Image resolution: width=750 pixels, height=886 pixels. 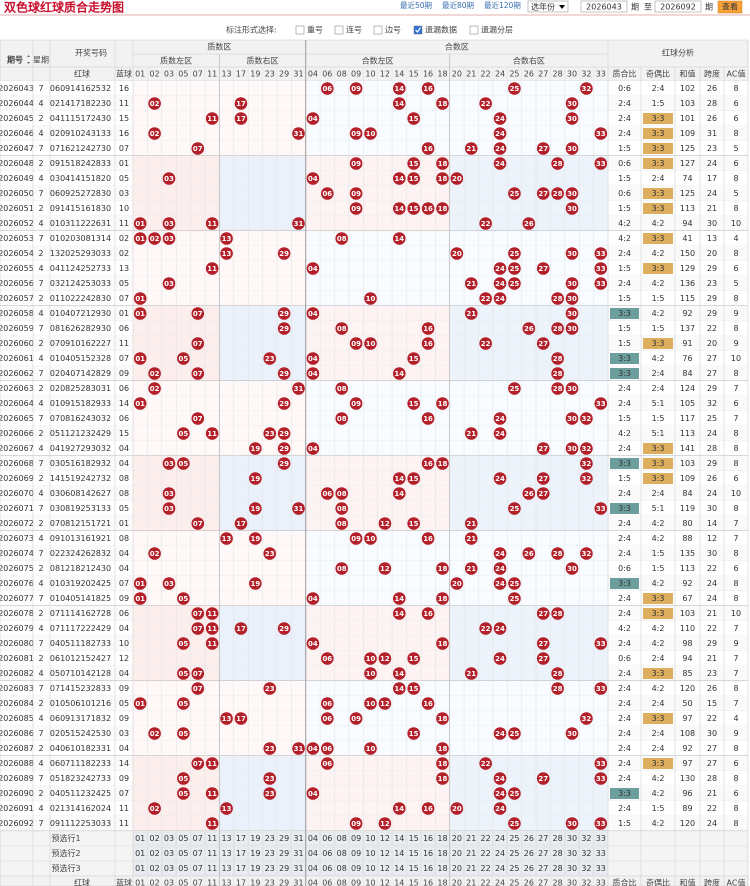 I want to click on red-ball-text: 07, so click(x=198, y=629).